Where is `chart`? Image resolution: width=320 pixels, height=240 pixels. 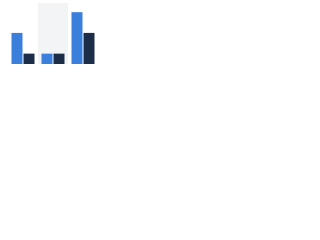
chart is located at coordinates (53, 34).